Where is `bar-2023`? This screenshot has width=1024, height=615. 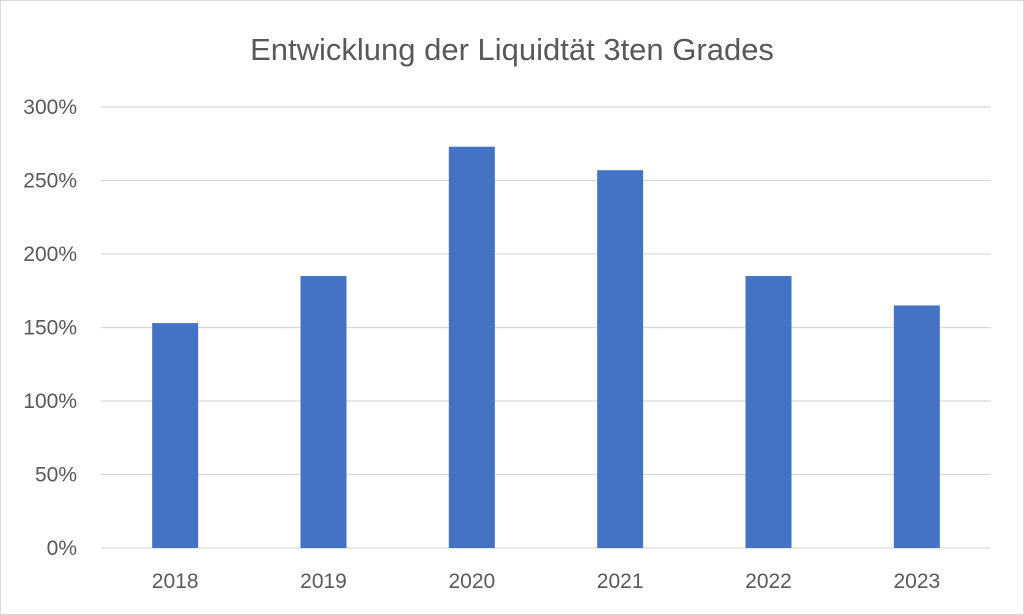
bar-2023 is located at coordinates (916, 426).